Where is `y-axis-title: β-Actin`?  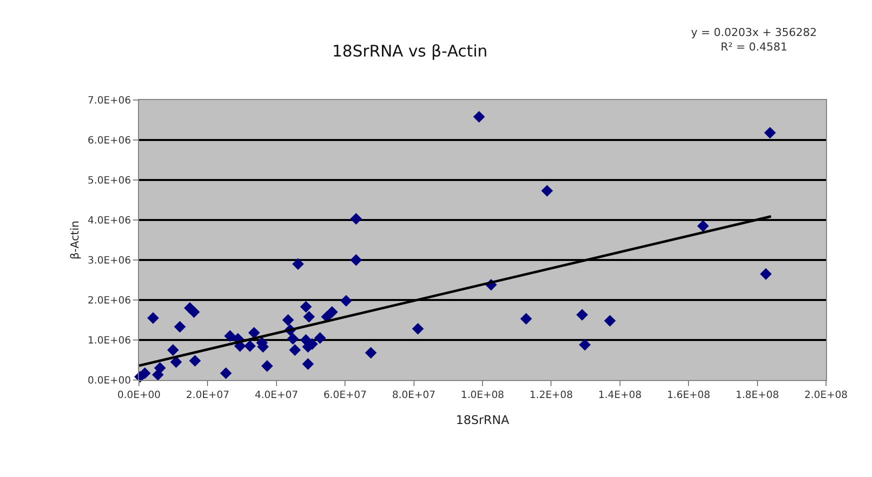
y-axis-title: β-Actin is located at coordinates (75, 240).